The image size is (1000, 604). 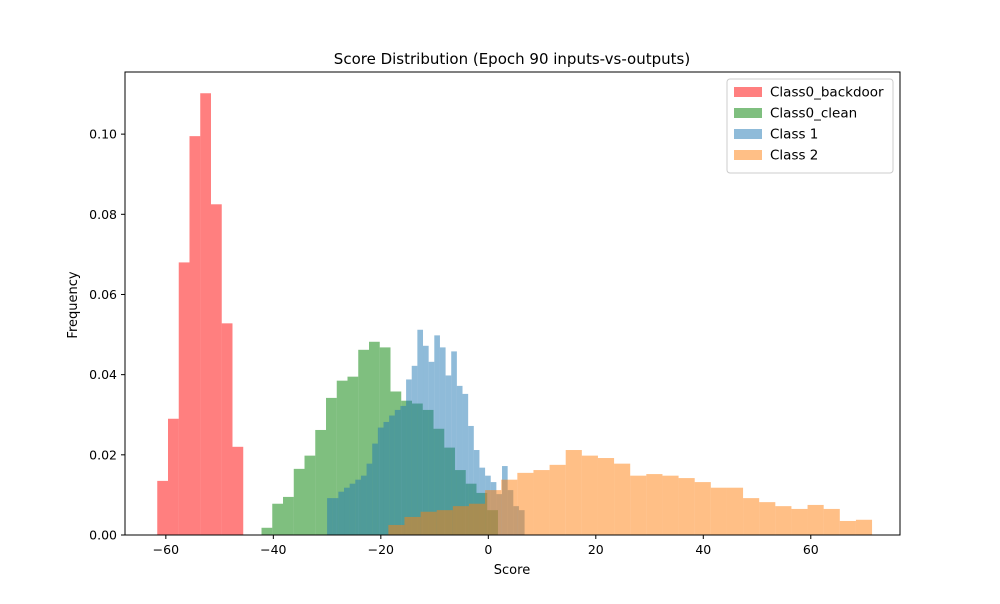 I want to click on x-tick-label: −60, so click(x=166, y=549).